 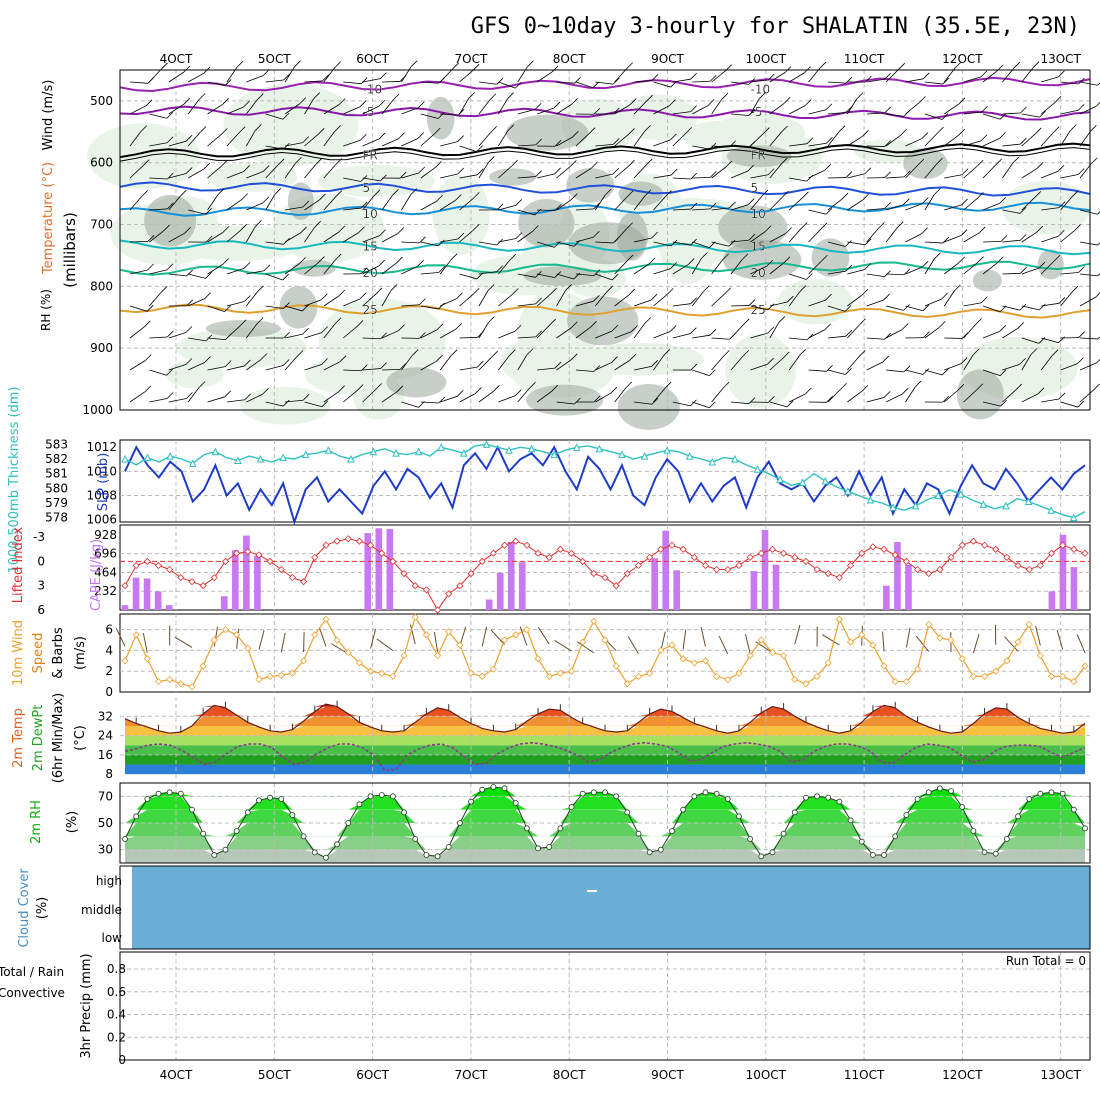 What do you see at coordinates (116, 969) in the screenshot?
I see `y-tick-label: 0.8` at bounding box center [116, 969].